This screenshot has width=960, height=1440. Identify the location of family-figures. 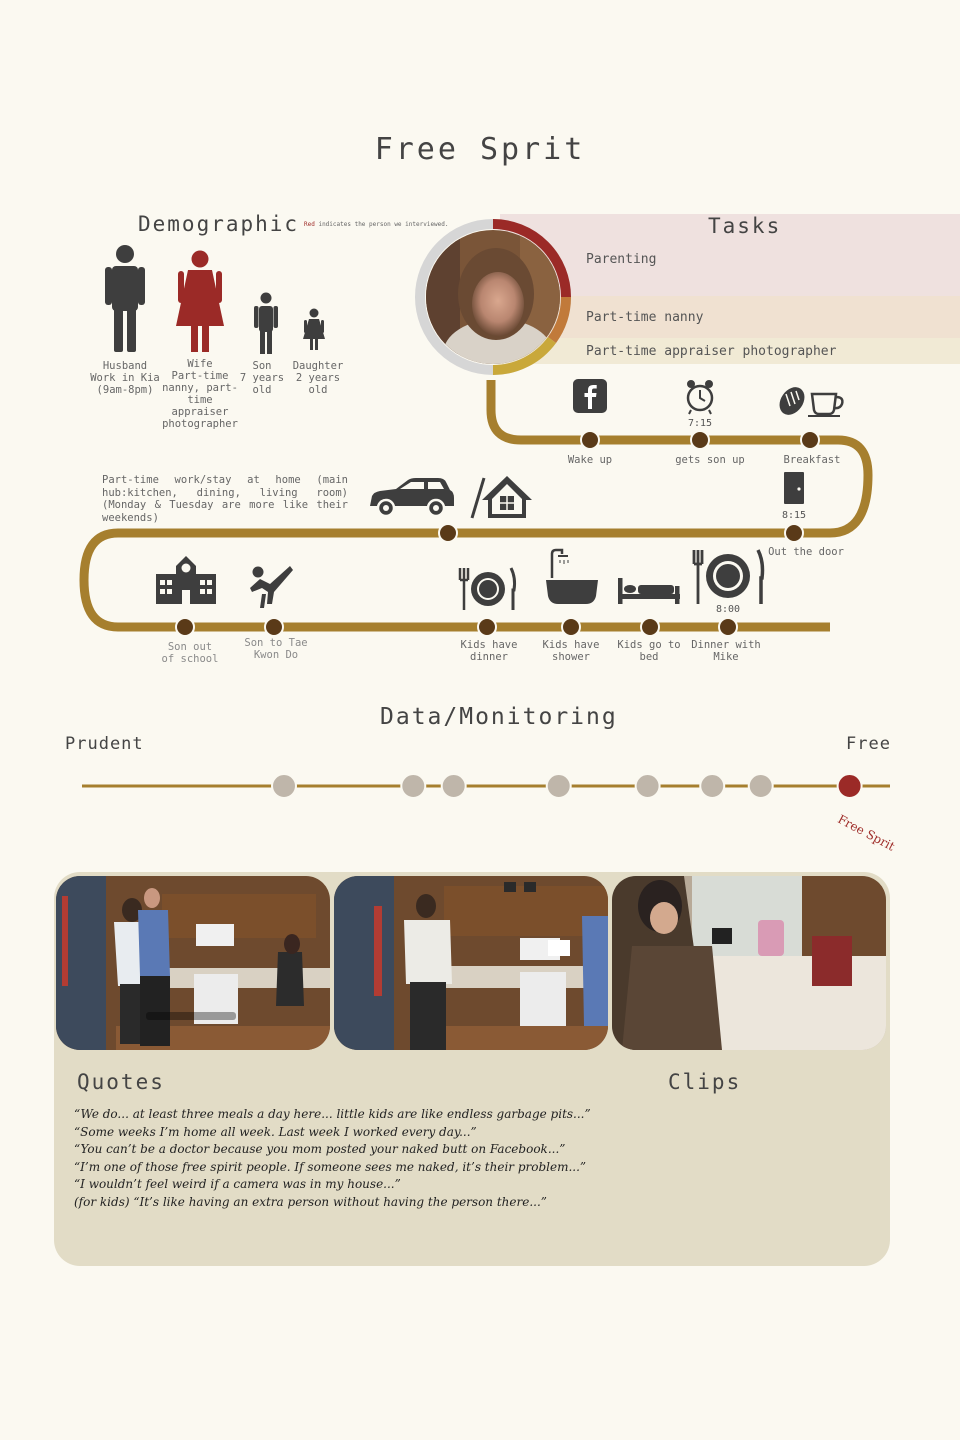
(215, 299).